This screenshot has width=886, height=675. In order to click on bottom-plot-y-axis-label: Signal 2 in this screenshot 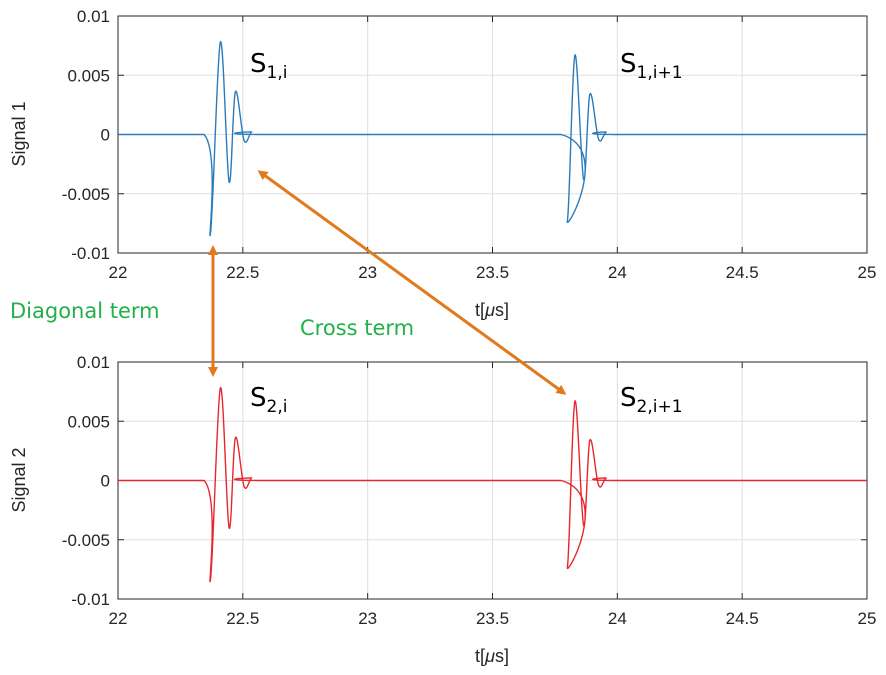, I will do `click(19, 479)`.